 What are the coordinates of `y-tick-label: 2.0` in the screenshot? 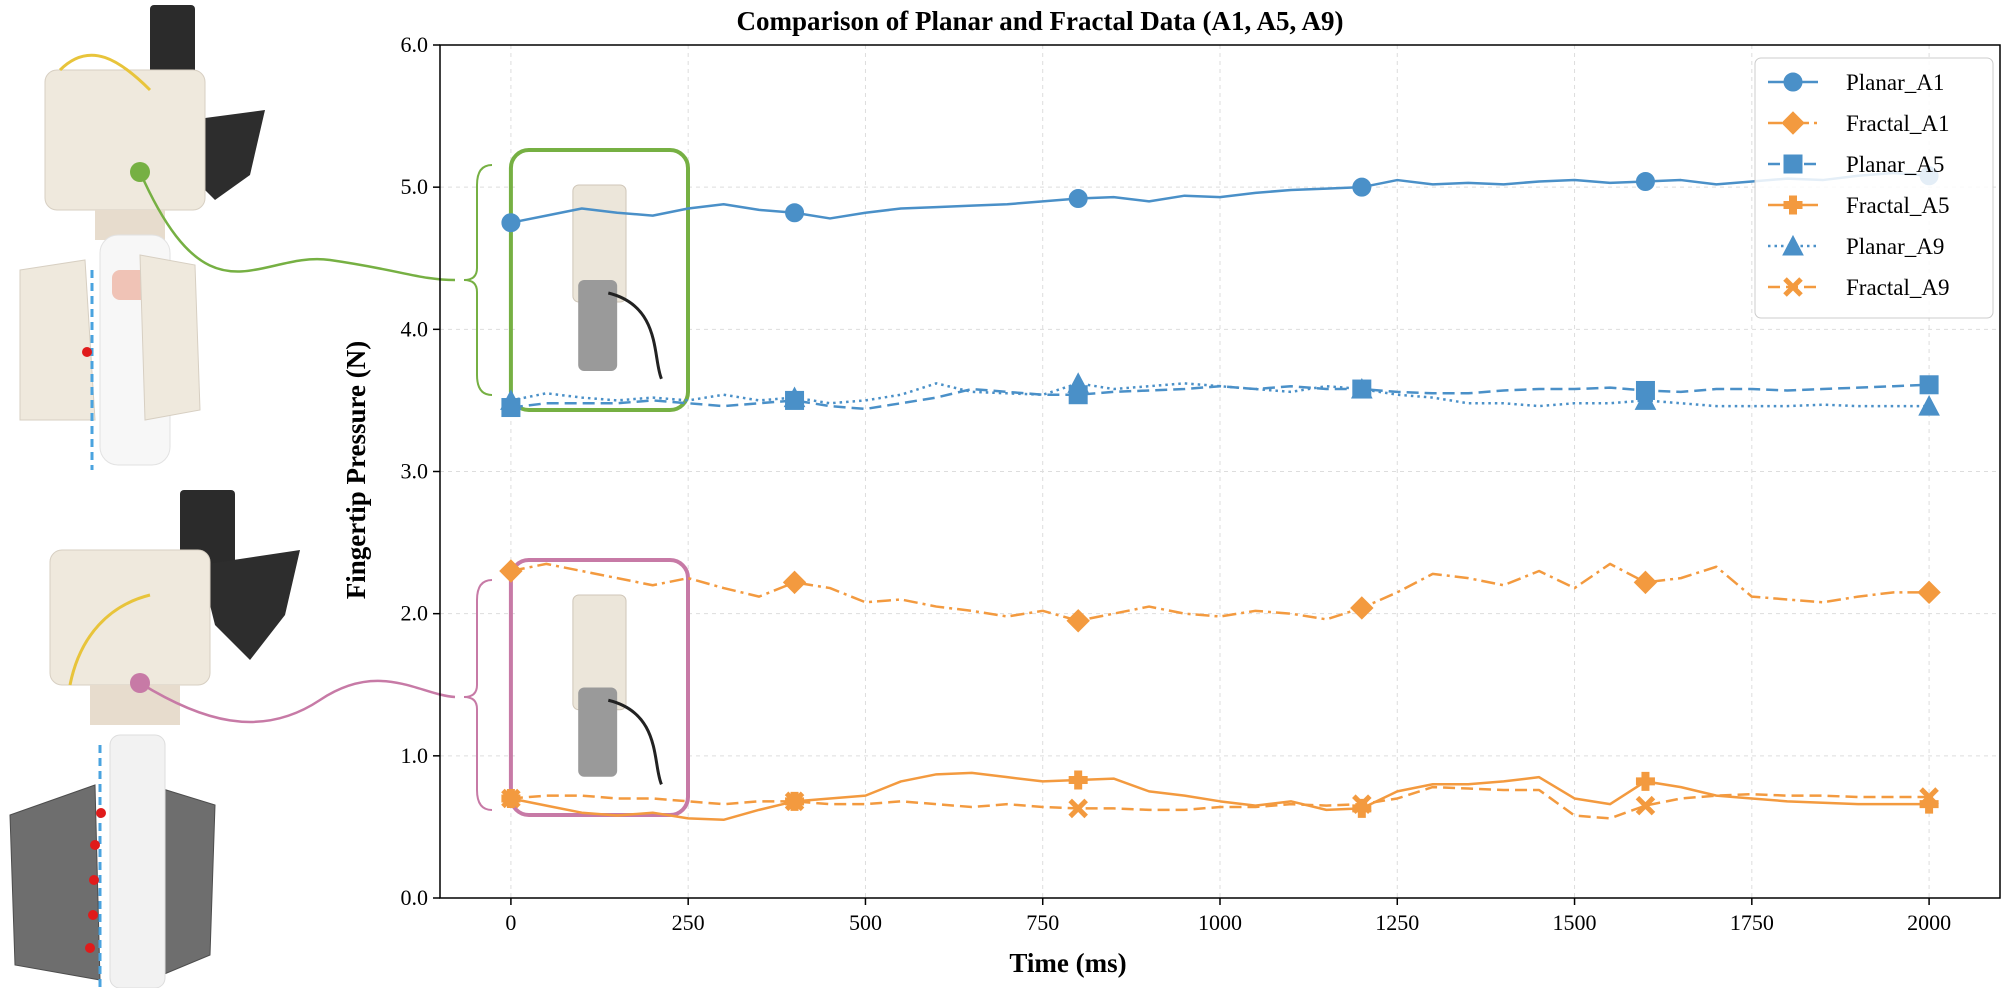 It's located at (415, 613).